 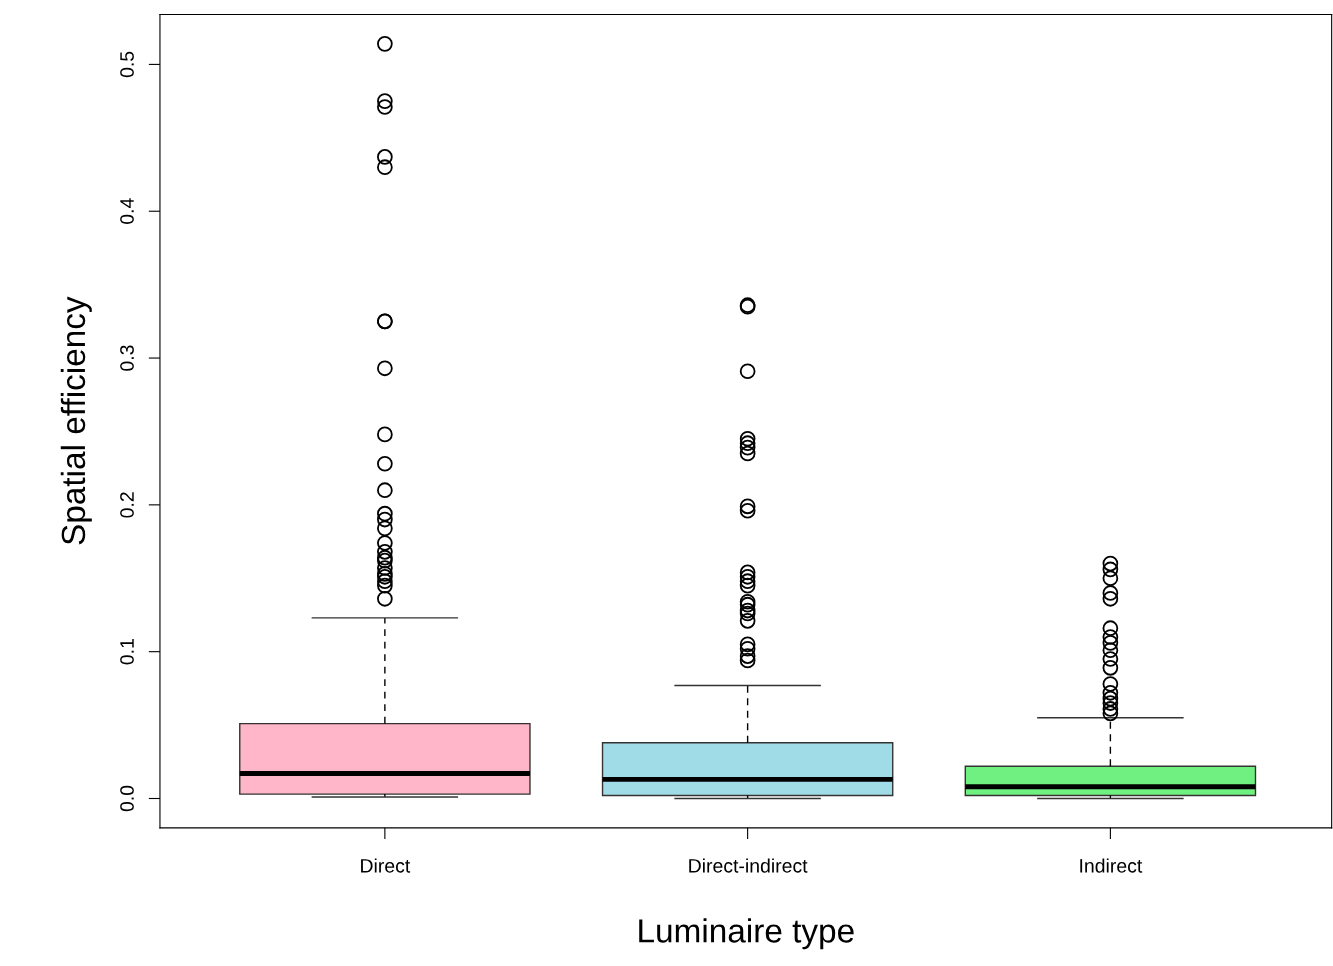 What do you see at coordinates (127, 652) in the screenshot?
I see `y-tick-label: 0.1` at bounding box center [127, 652].